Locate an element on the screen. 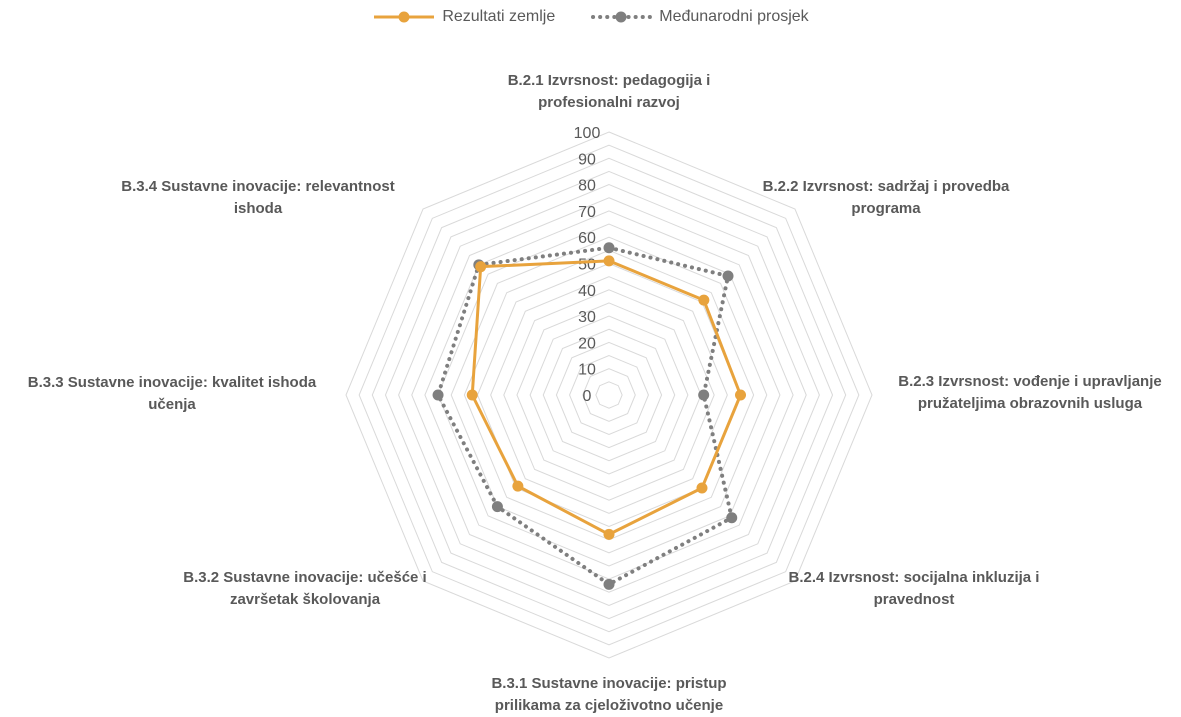 This screenshot has width=1181, height=717. legend-label-average: Međunarodni prosjek is located at coordinates (734, 16).